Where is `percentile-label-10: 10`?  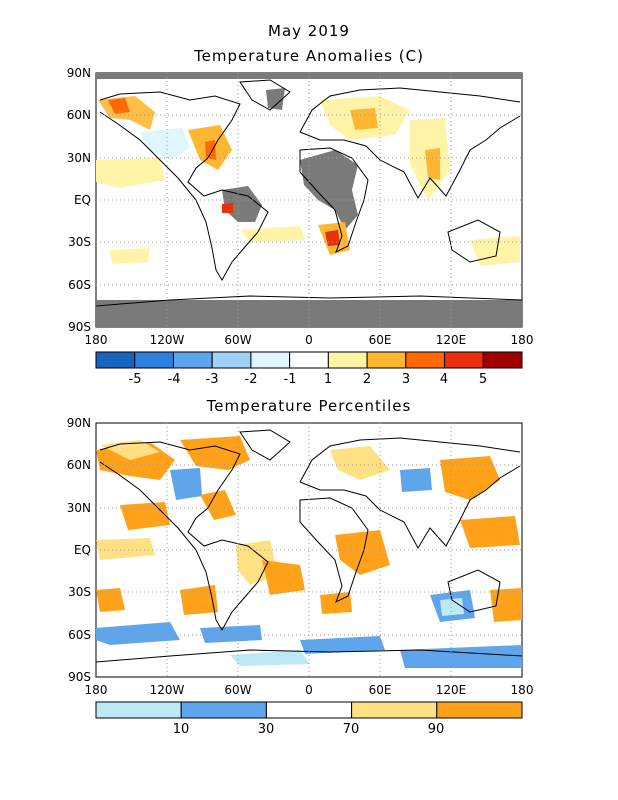
percentile-label-10: 10 is located at coordinates (181, 729).